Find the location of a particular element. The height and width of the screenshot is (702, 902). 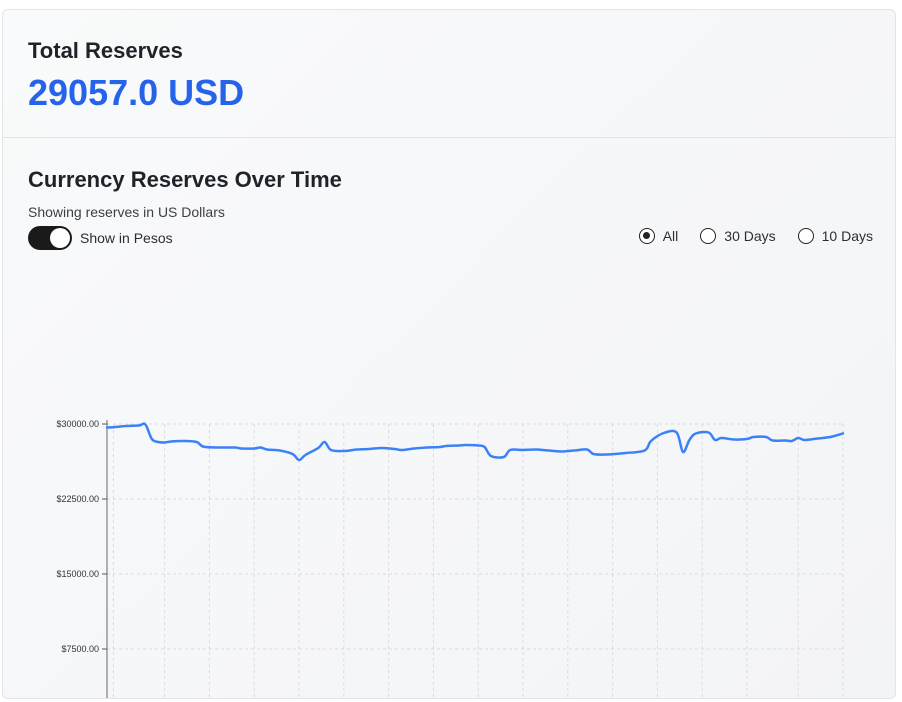

radio-30-days-circle is located at coordinates (708, 236).